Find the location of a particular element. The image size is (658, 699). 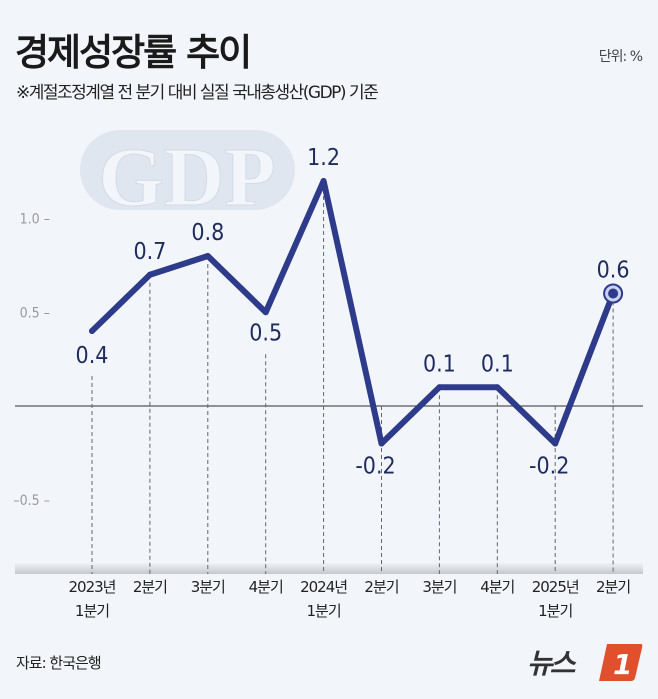

data-label: 0.5 is located at coordinates (265, 333).